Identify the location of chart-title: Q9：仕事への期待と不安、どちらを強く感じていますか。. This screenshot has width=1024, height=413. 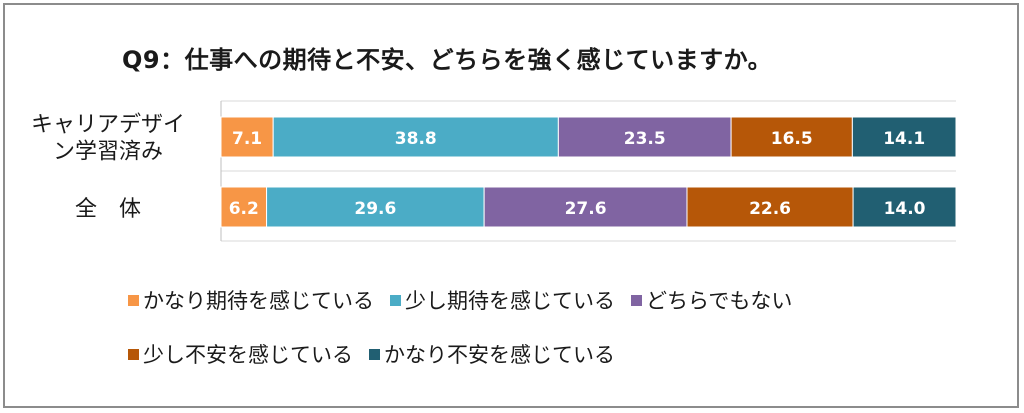
(447, 60).